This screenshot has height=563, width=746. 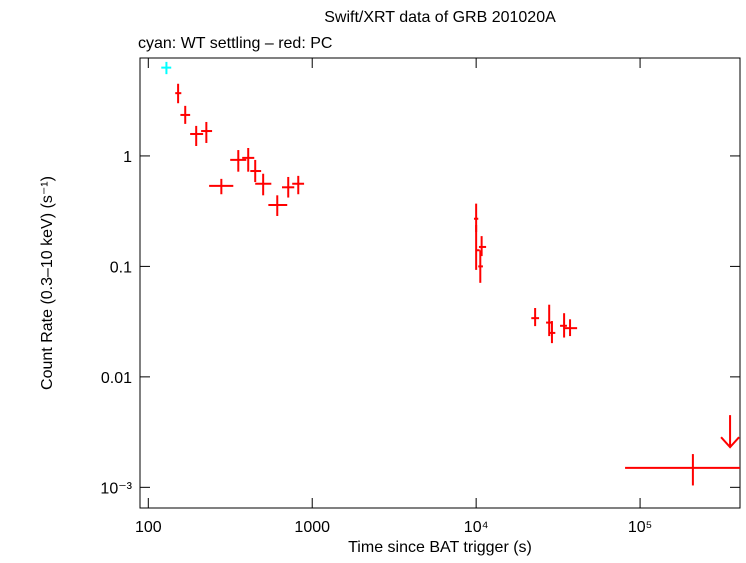 What do you see at coordinates (121, 267) in the screenshot?
I see `y-tick-label: 0.1` at bounding box center [121, 267].